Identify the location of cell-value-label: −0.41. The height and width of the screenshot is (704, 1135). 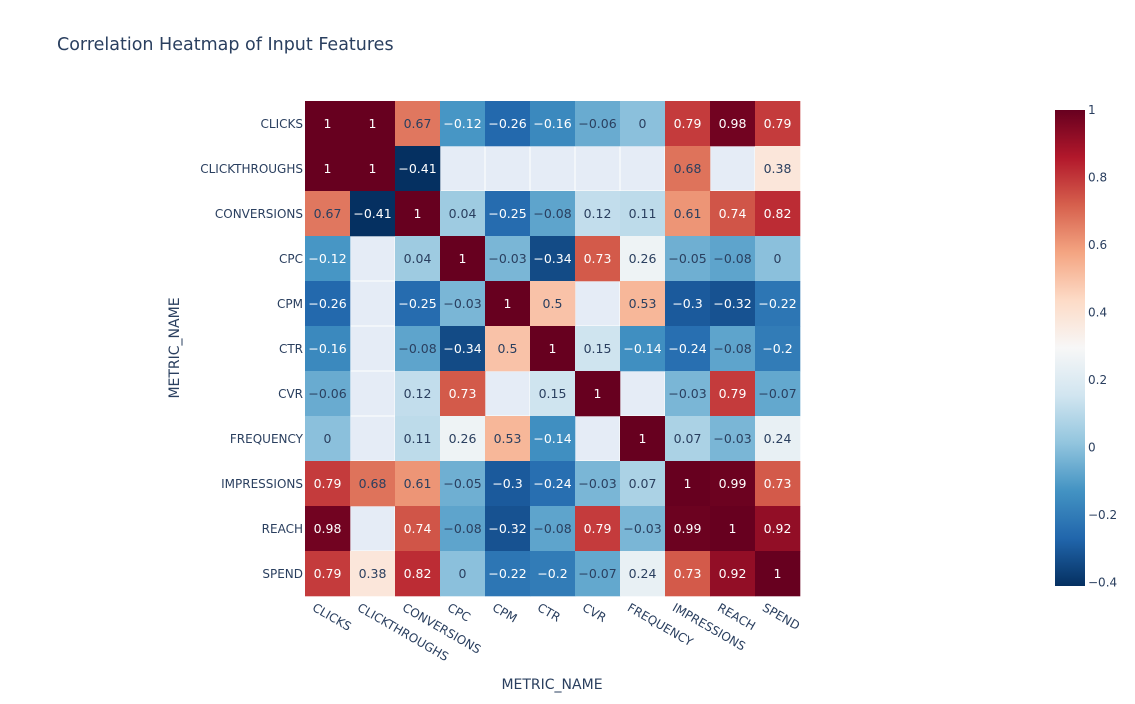
(372, 213).